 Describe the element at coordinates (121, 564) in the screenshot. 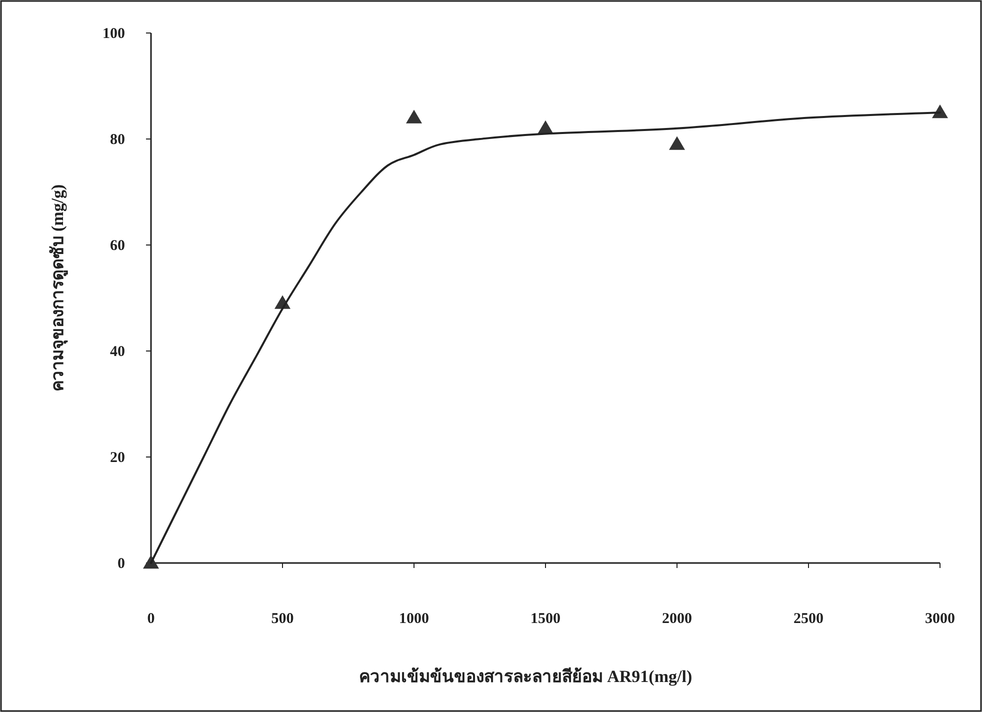

I see `y-tick-label: 0` at that location.